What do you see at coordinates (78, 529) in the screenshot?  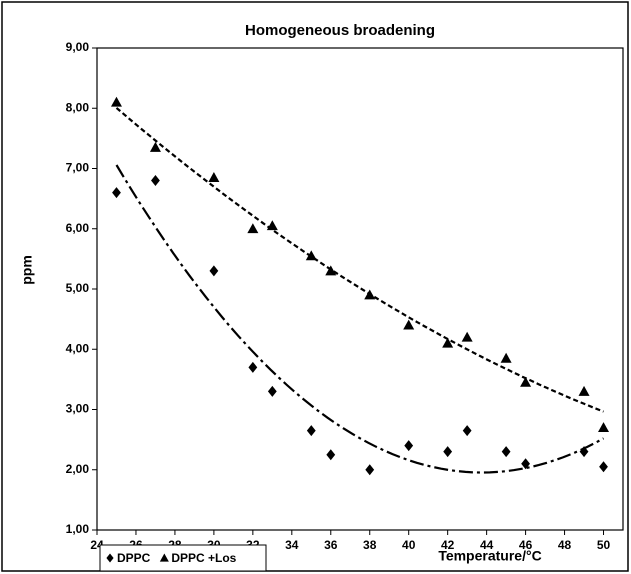 I see `y-tick-label: 1,00` at bounding box center [78, 529].